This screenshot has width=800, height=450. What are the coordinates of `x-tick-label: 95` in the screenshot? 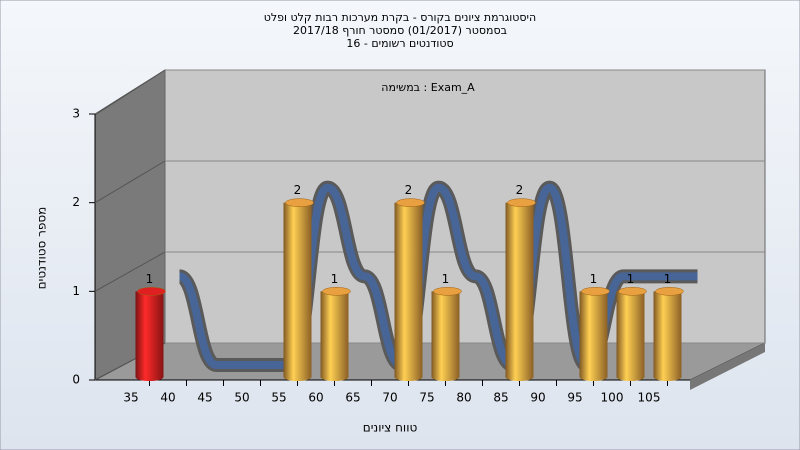 It's located at (574, 398).